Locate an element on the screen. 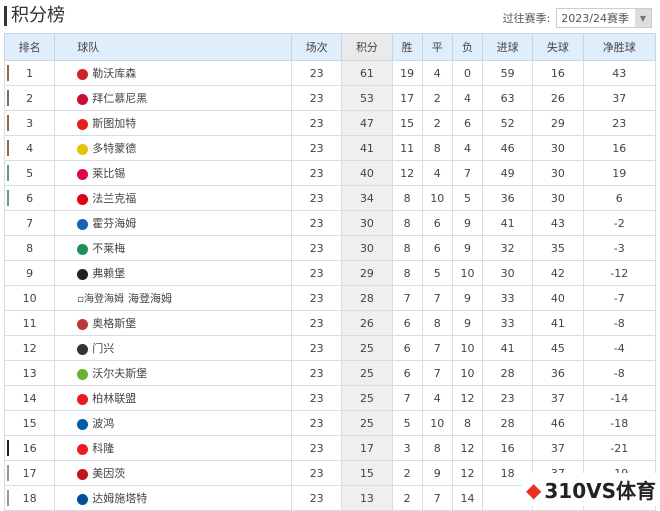 The height and width of the screenshot is (511, 660). stat-gd: -8 is located at coordinates (619, 373).